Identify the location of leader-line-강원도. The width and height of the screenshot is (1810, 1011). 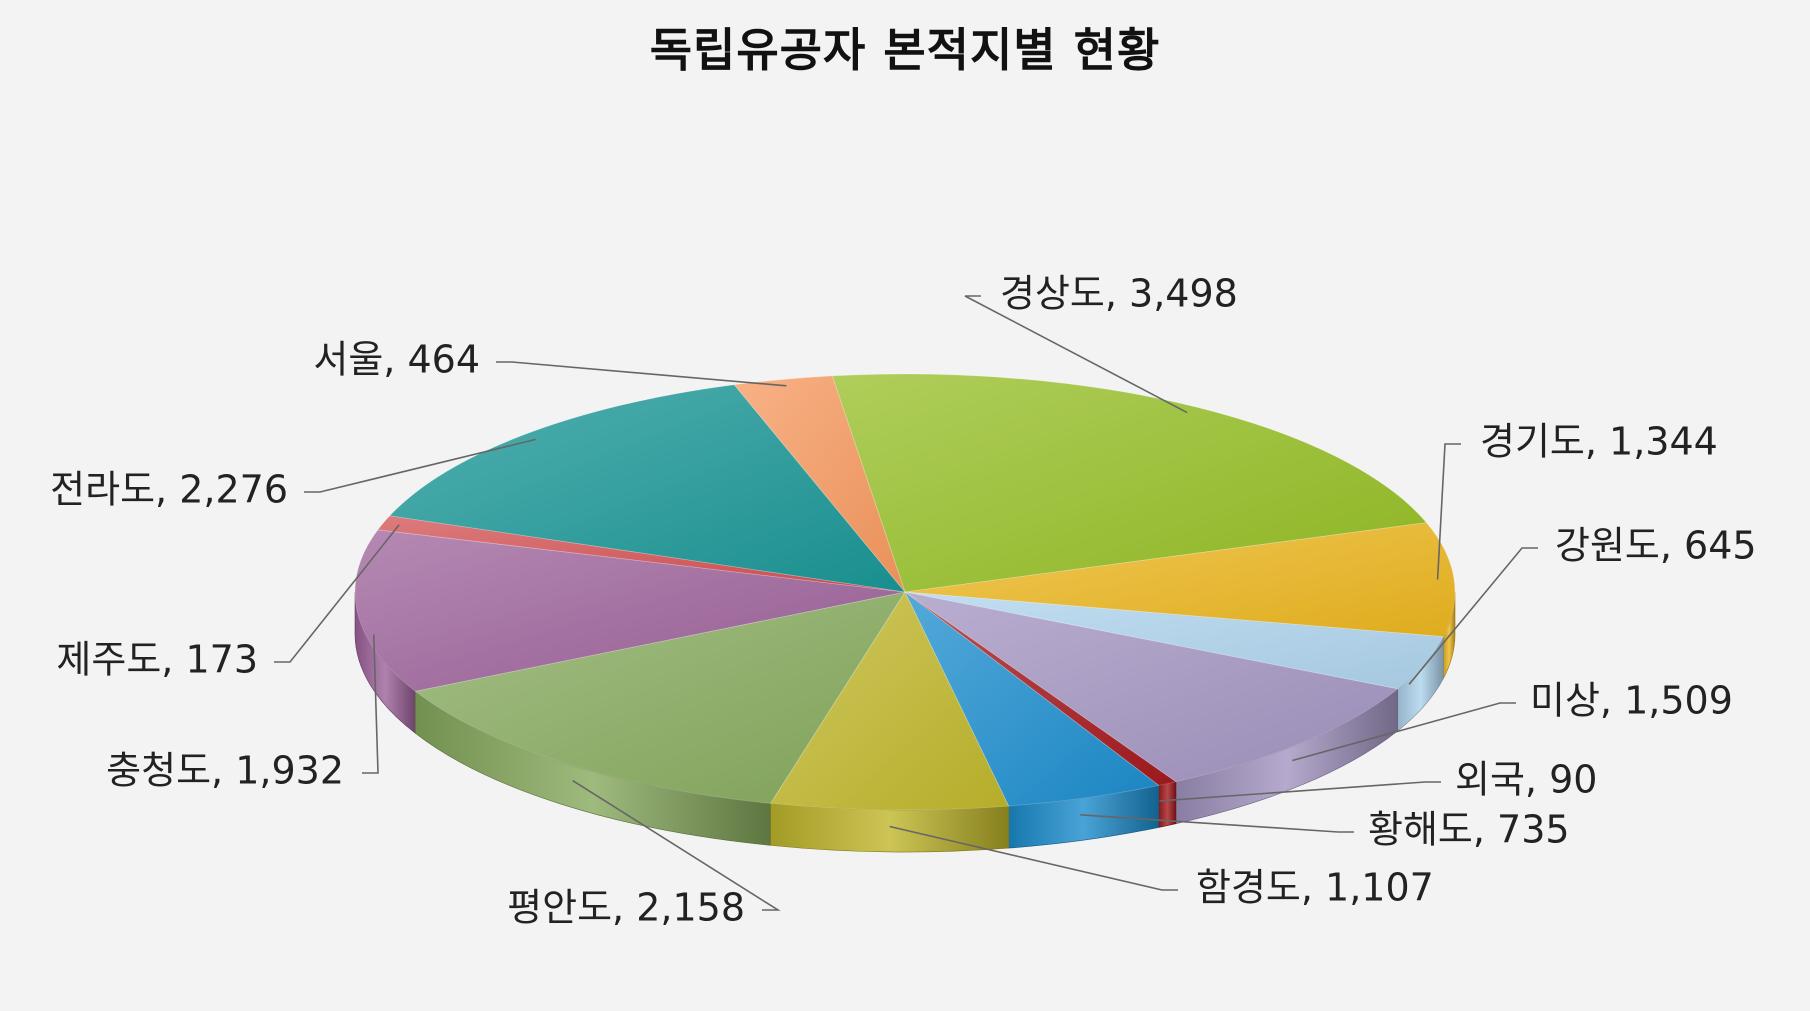
(1473, 616).